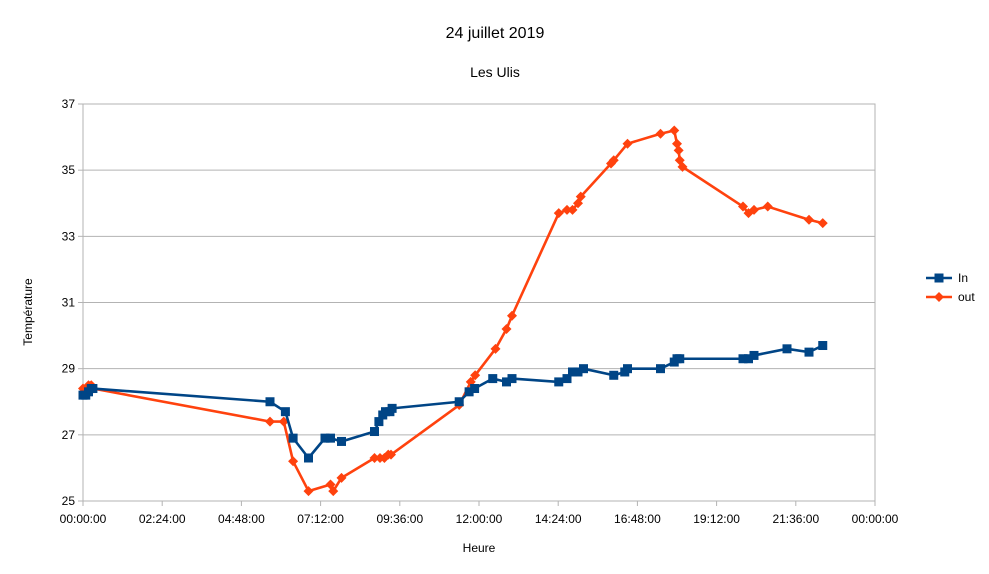 This screenshot has height=574, width=989. Describe the element at coordinates (69, 501) in the screenshot. I see `y-tick-label: 25` at that location.